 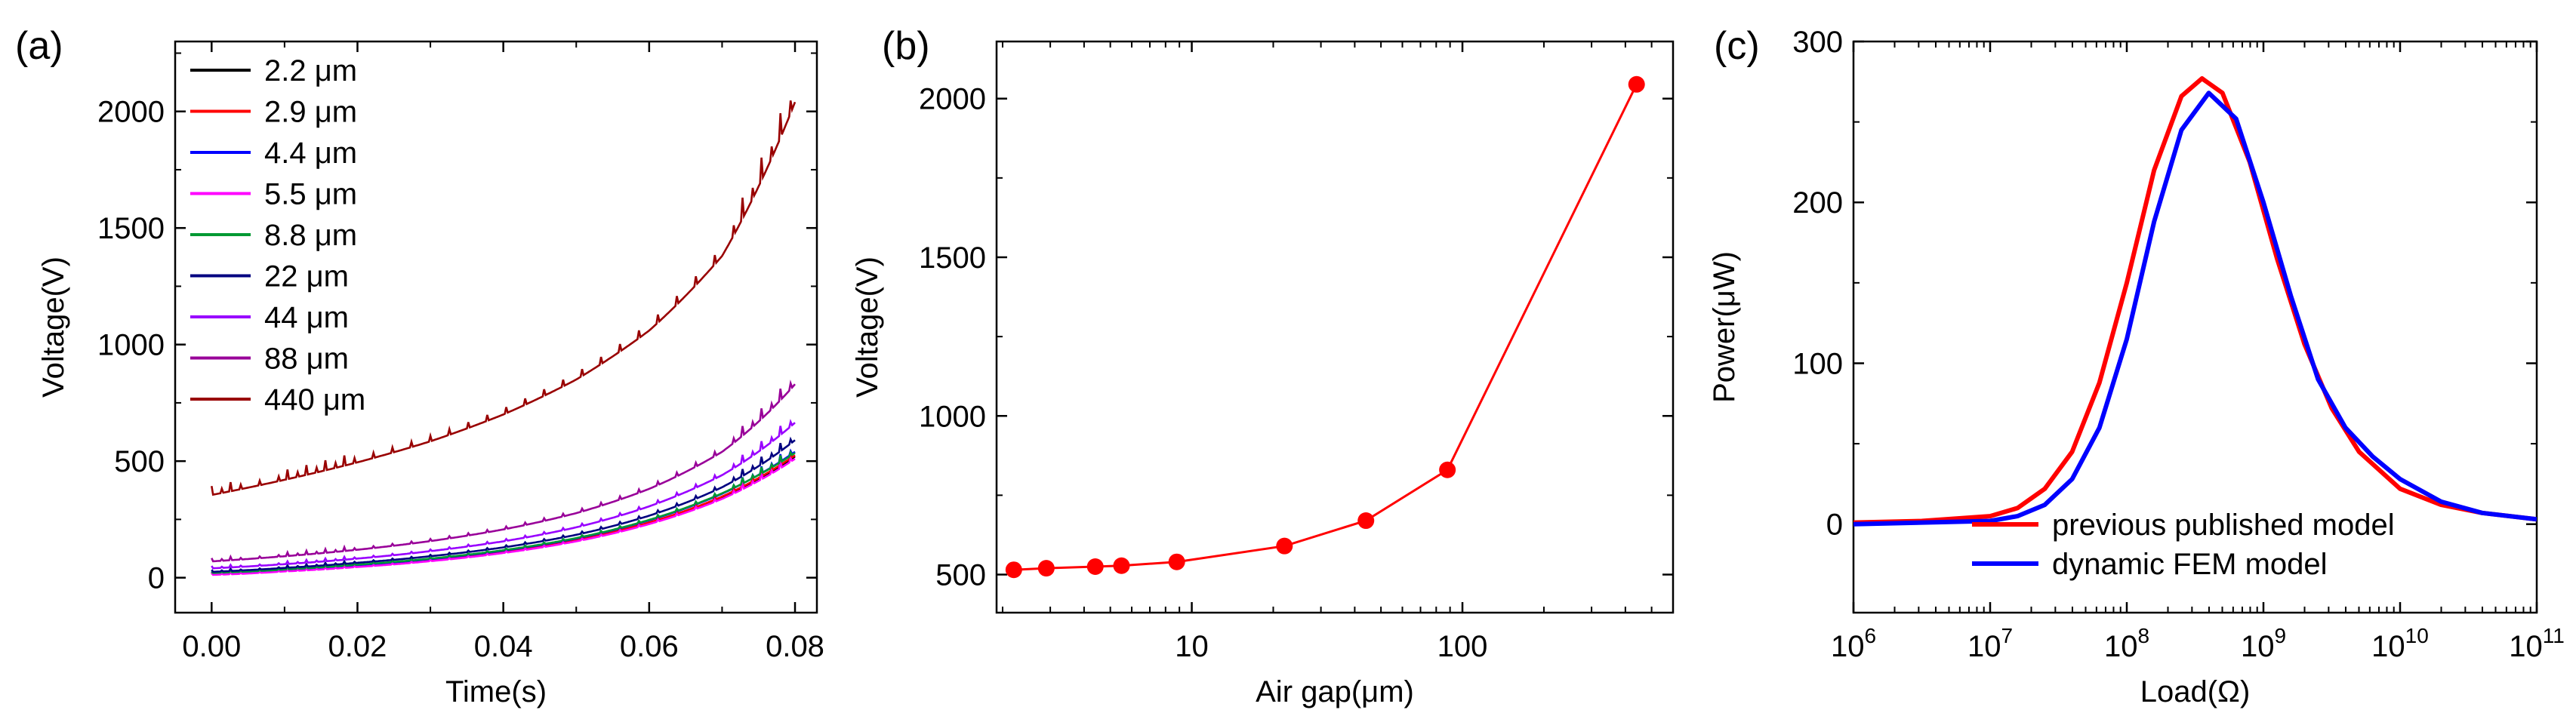 I want to click on panel-label: (c), so click(x=1737, y=46).